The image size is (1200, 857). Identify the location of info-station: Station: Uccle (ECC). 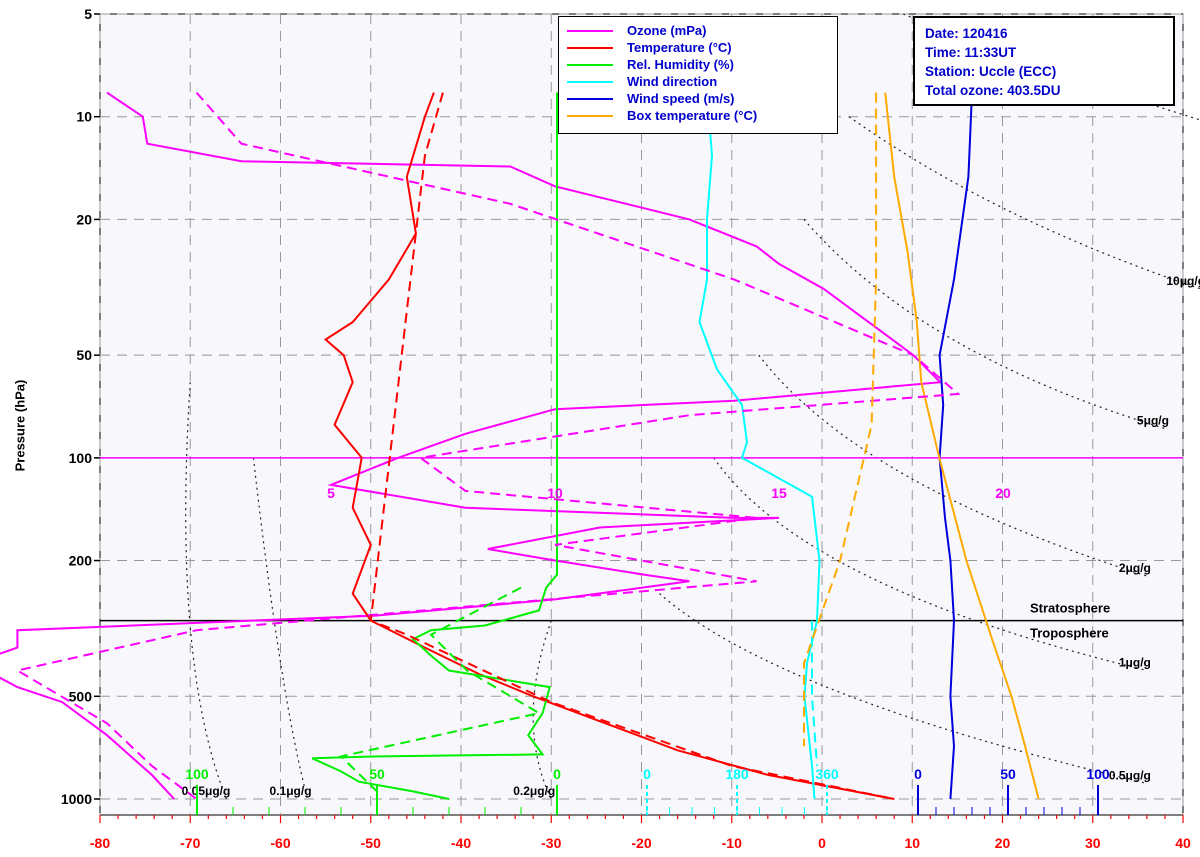
(991, 71).